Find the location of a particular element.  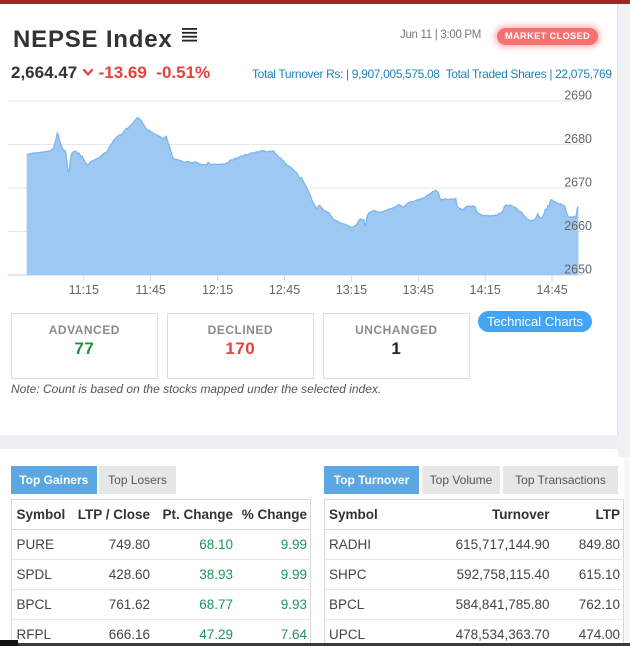

svg-text: 2650 is located at coordinates (578, 270).